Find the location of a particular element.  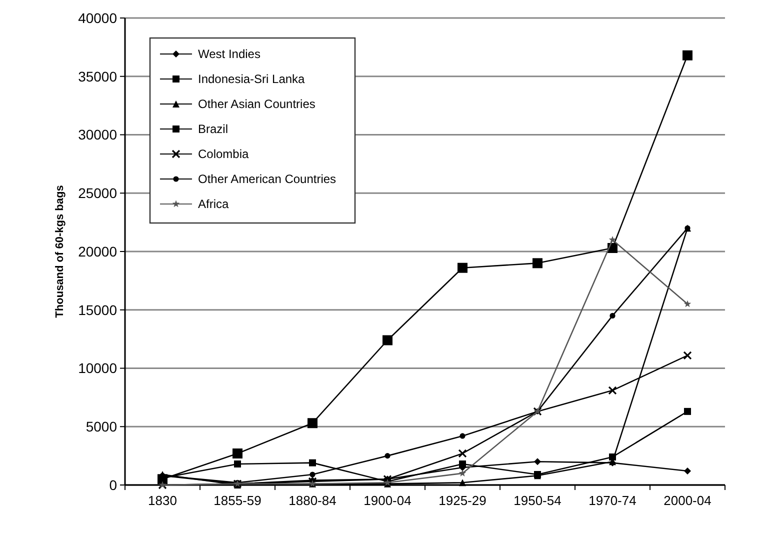

legend-label: Brazil is located at coordinates (213, 129).